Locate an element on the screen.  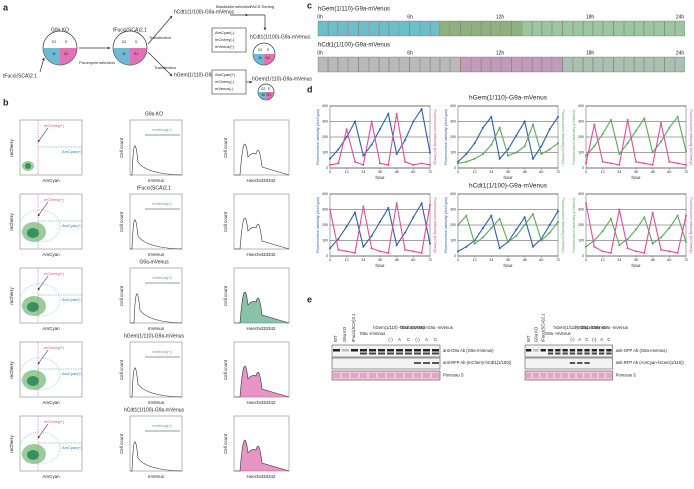
plot-frame is located at coordinates (51, 147).